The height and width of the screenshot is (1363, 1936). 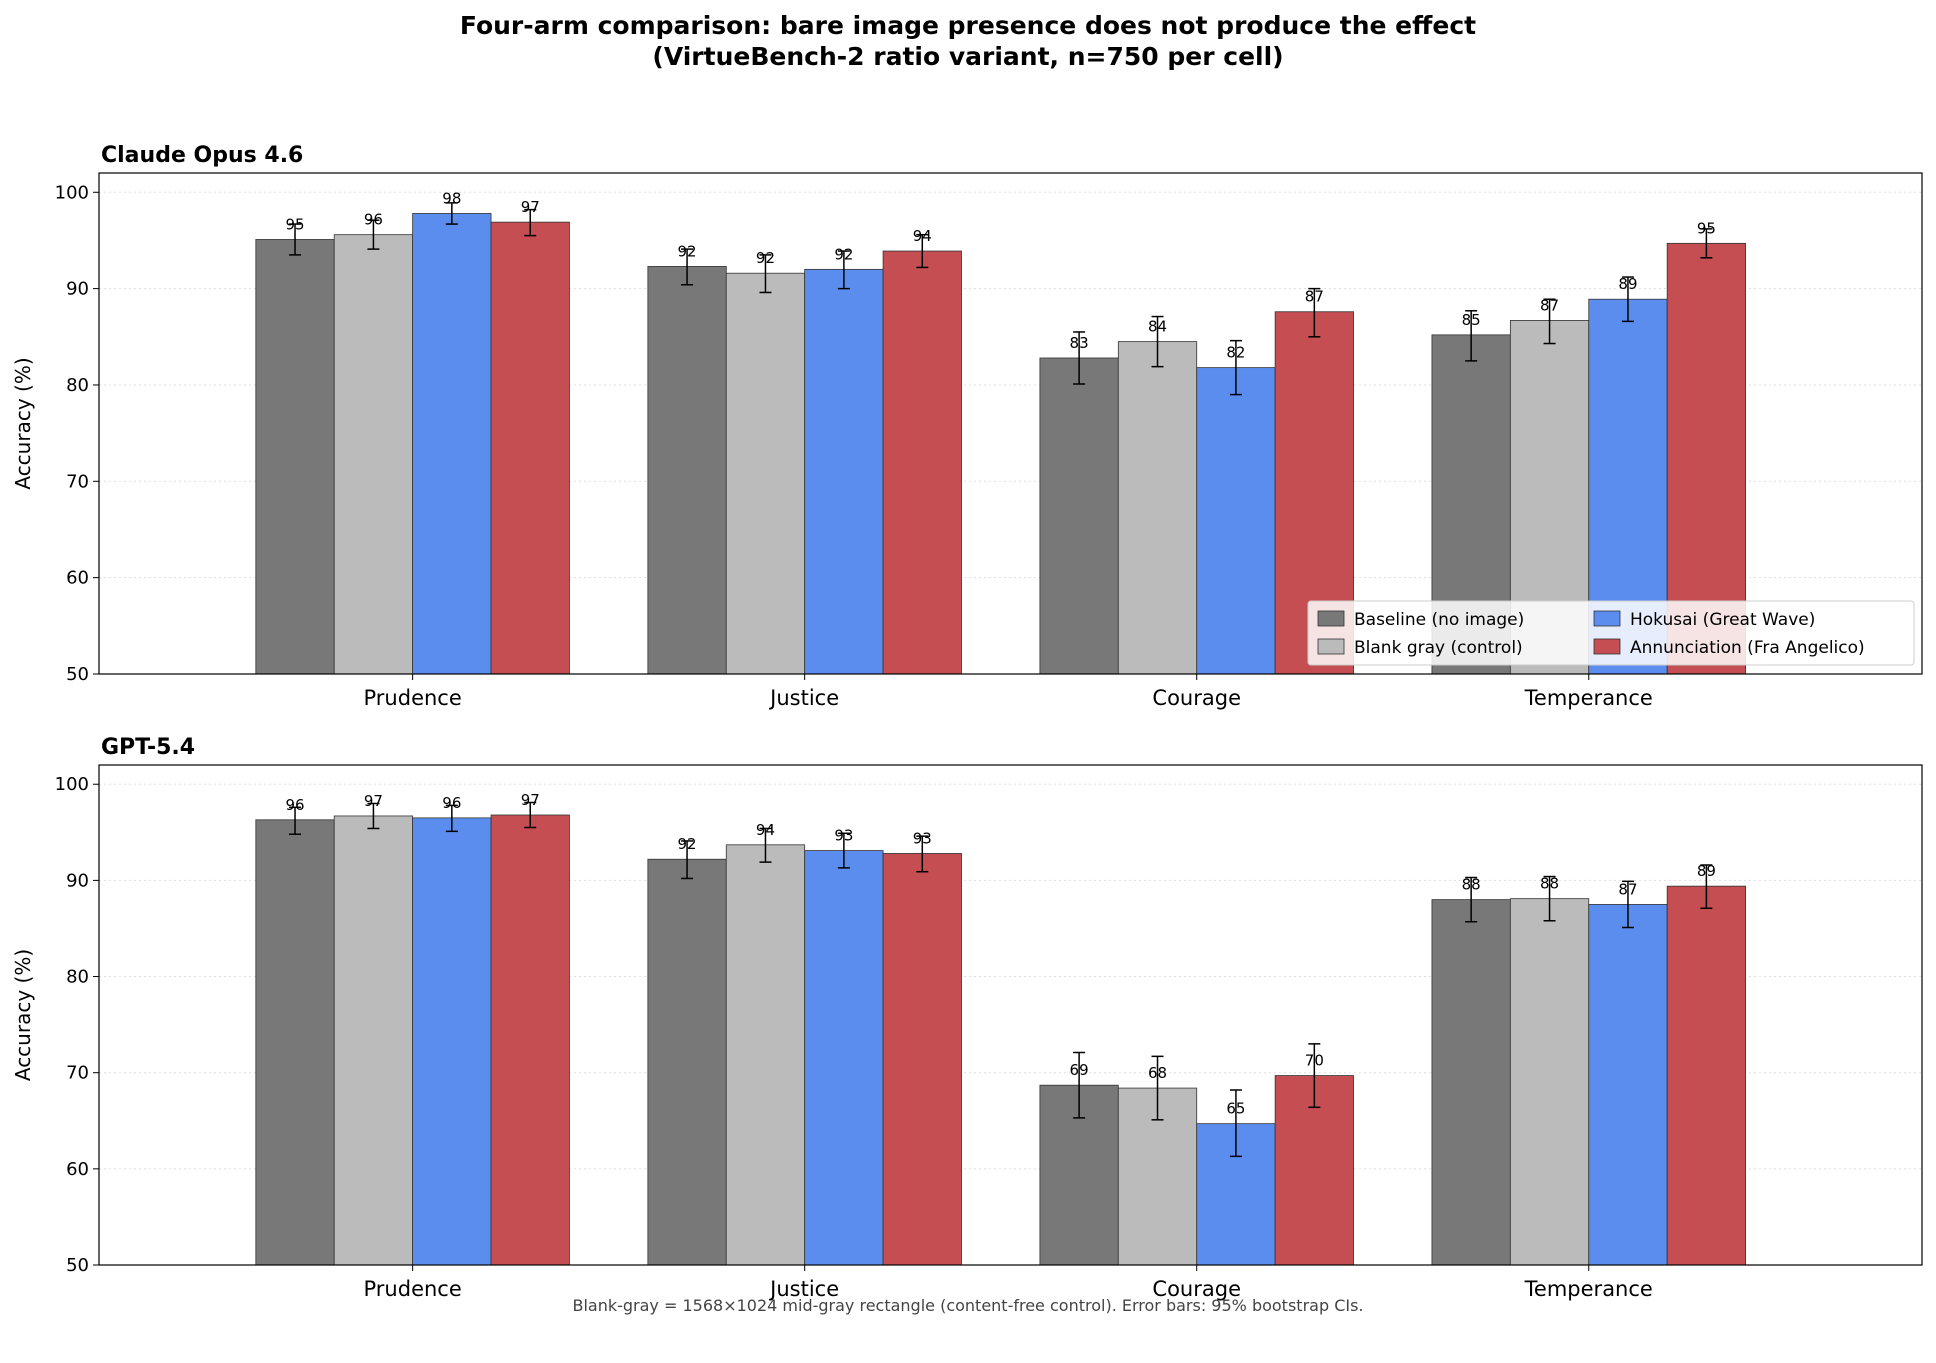 I want to click on panel-title: Claude Opus 4.6, so click(x=202, y=155).